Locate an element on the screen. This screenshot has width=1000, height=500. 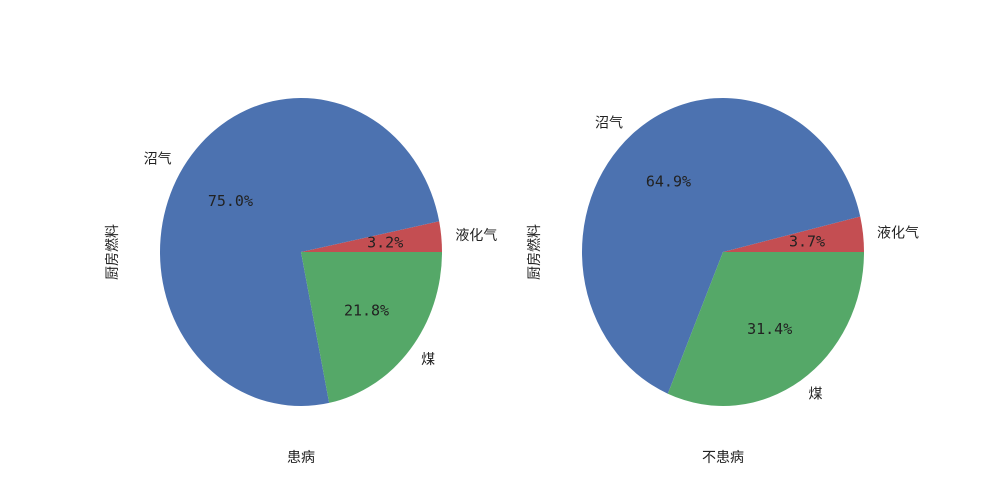
pie-value-label-biogas: 64.9% is located at coordinates (668, 181).